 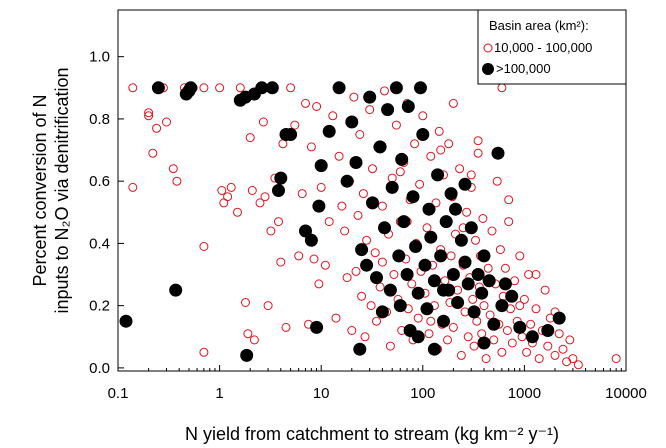 What do you see at coordinates (99, 306) in the screenshot?
I see `y-tick-label: 0.2` at bounding box center [99, 306].